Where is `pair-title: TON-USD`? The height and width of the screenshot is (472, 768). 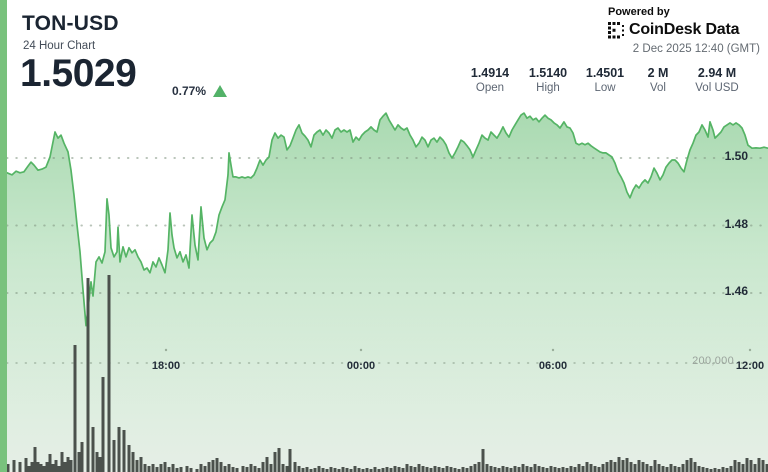
pair-title: TON-USD is located at coordinates (70, 23).